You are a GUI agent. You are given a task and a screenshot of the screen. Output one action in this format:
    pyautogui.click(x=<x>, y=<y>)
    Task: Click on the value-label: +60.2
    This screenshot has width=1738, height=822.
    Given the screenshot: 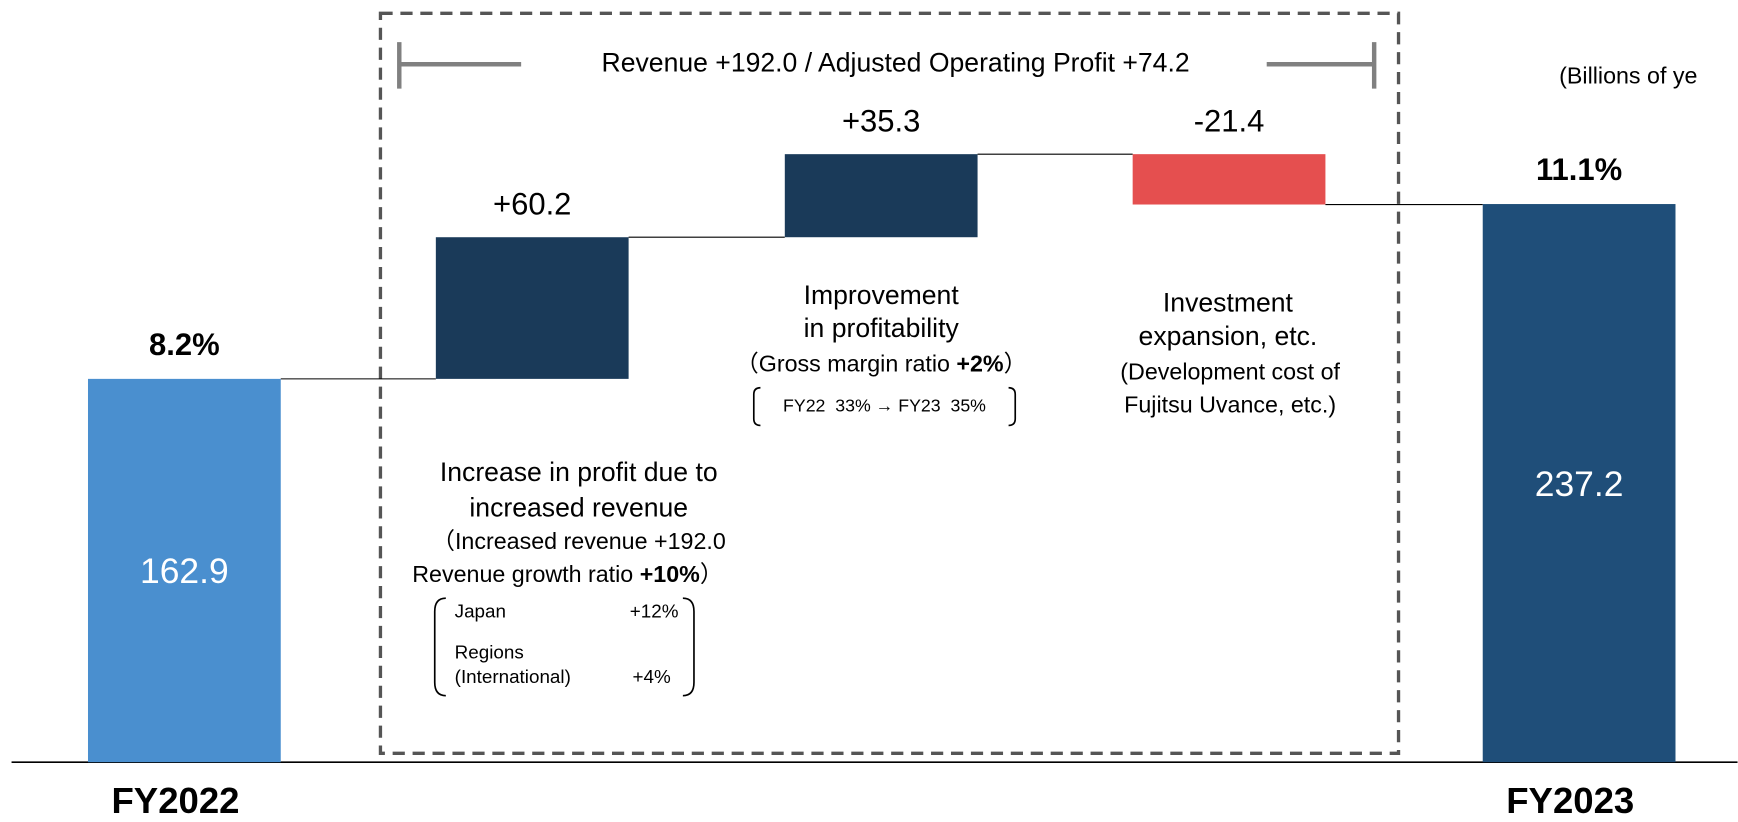 What is the action you would take?
    pyautogui.click(x=532, y=203)
    